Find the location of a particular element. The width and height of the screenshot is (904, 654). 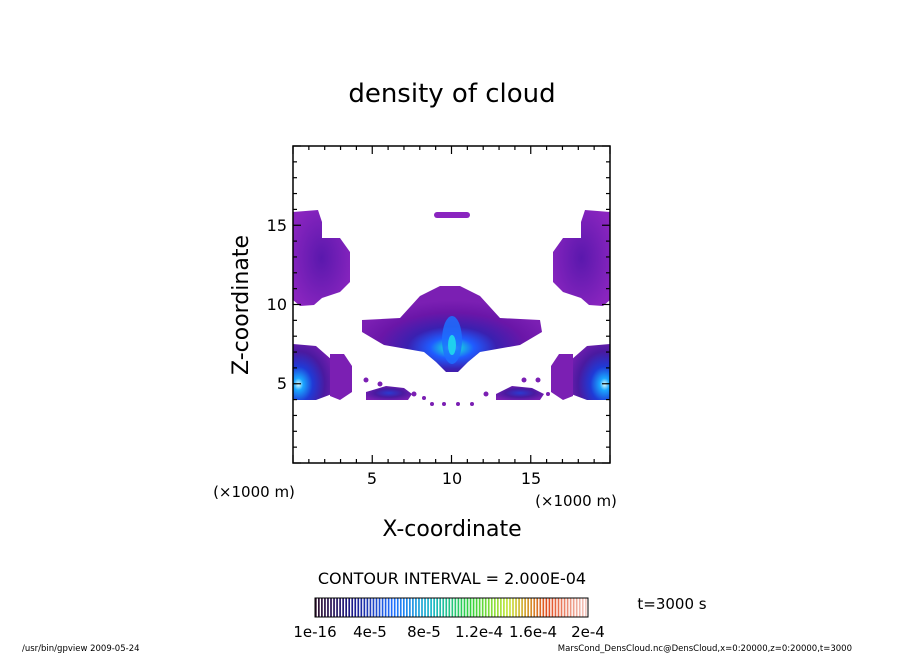

contour-fill is located at coordinates (451, 308).